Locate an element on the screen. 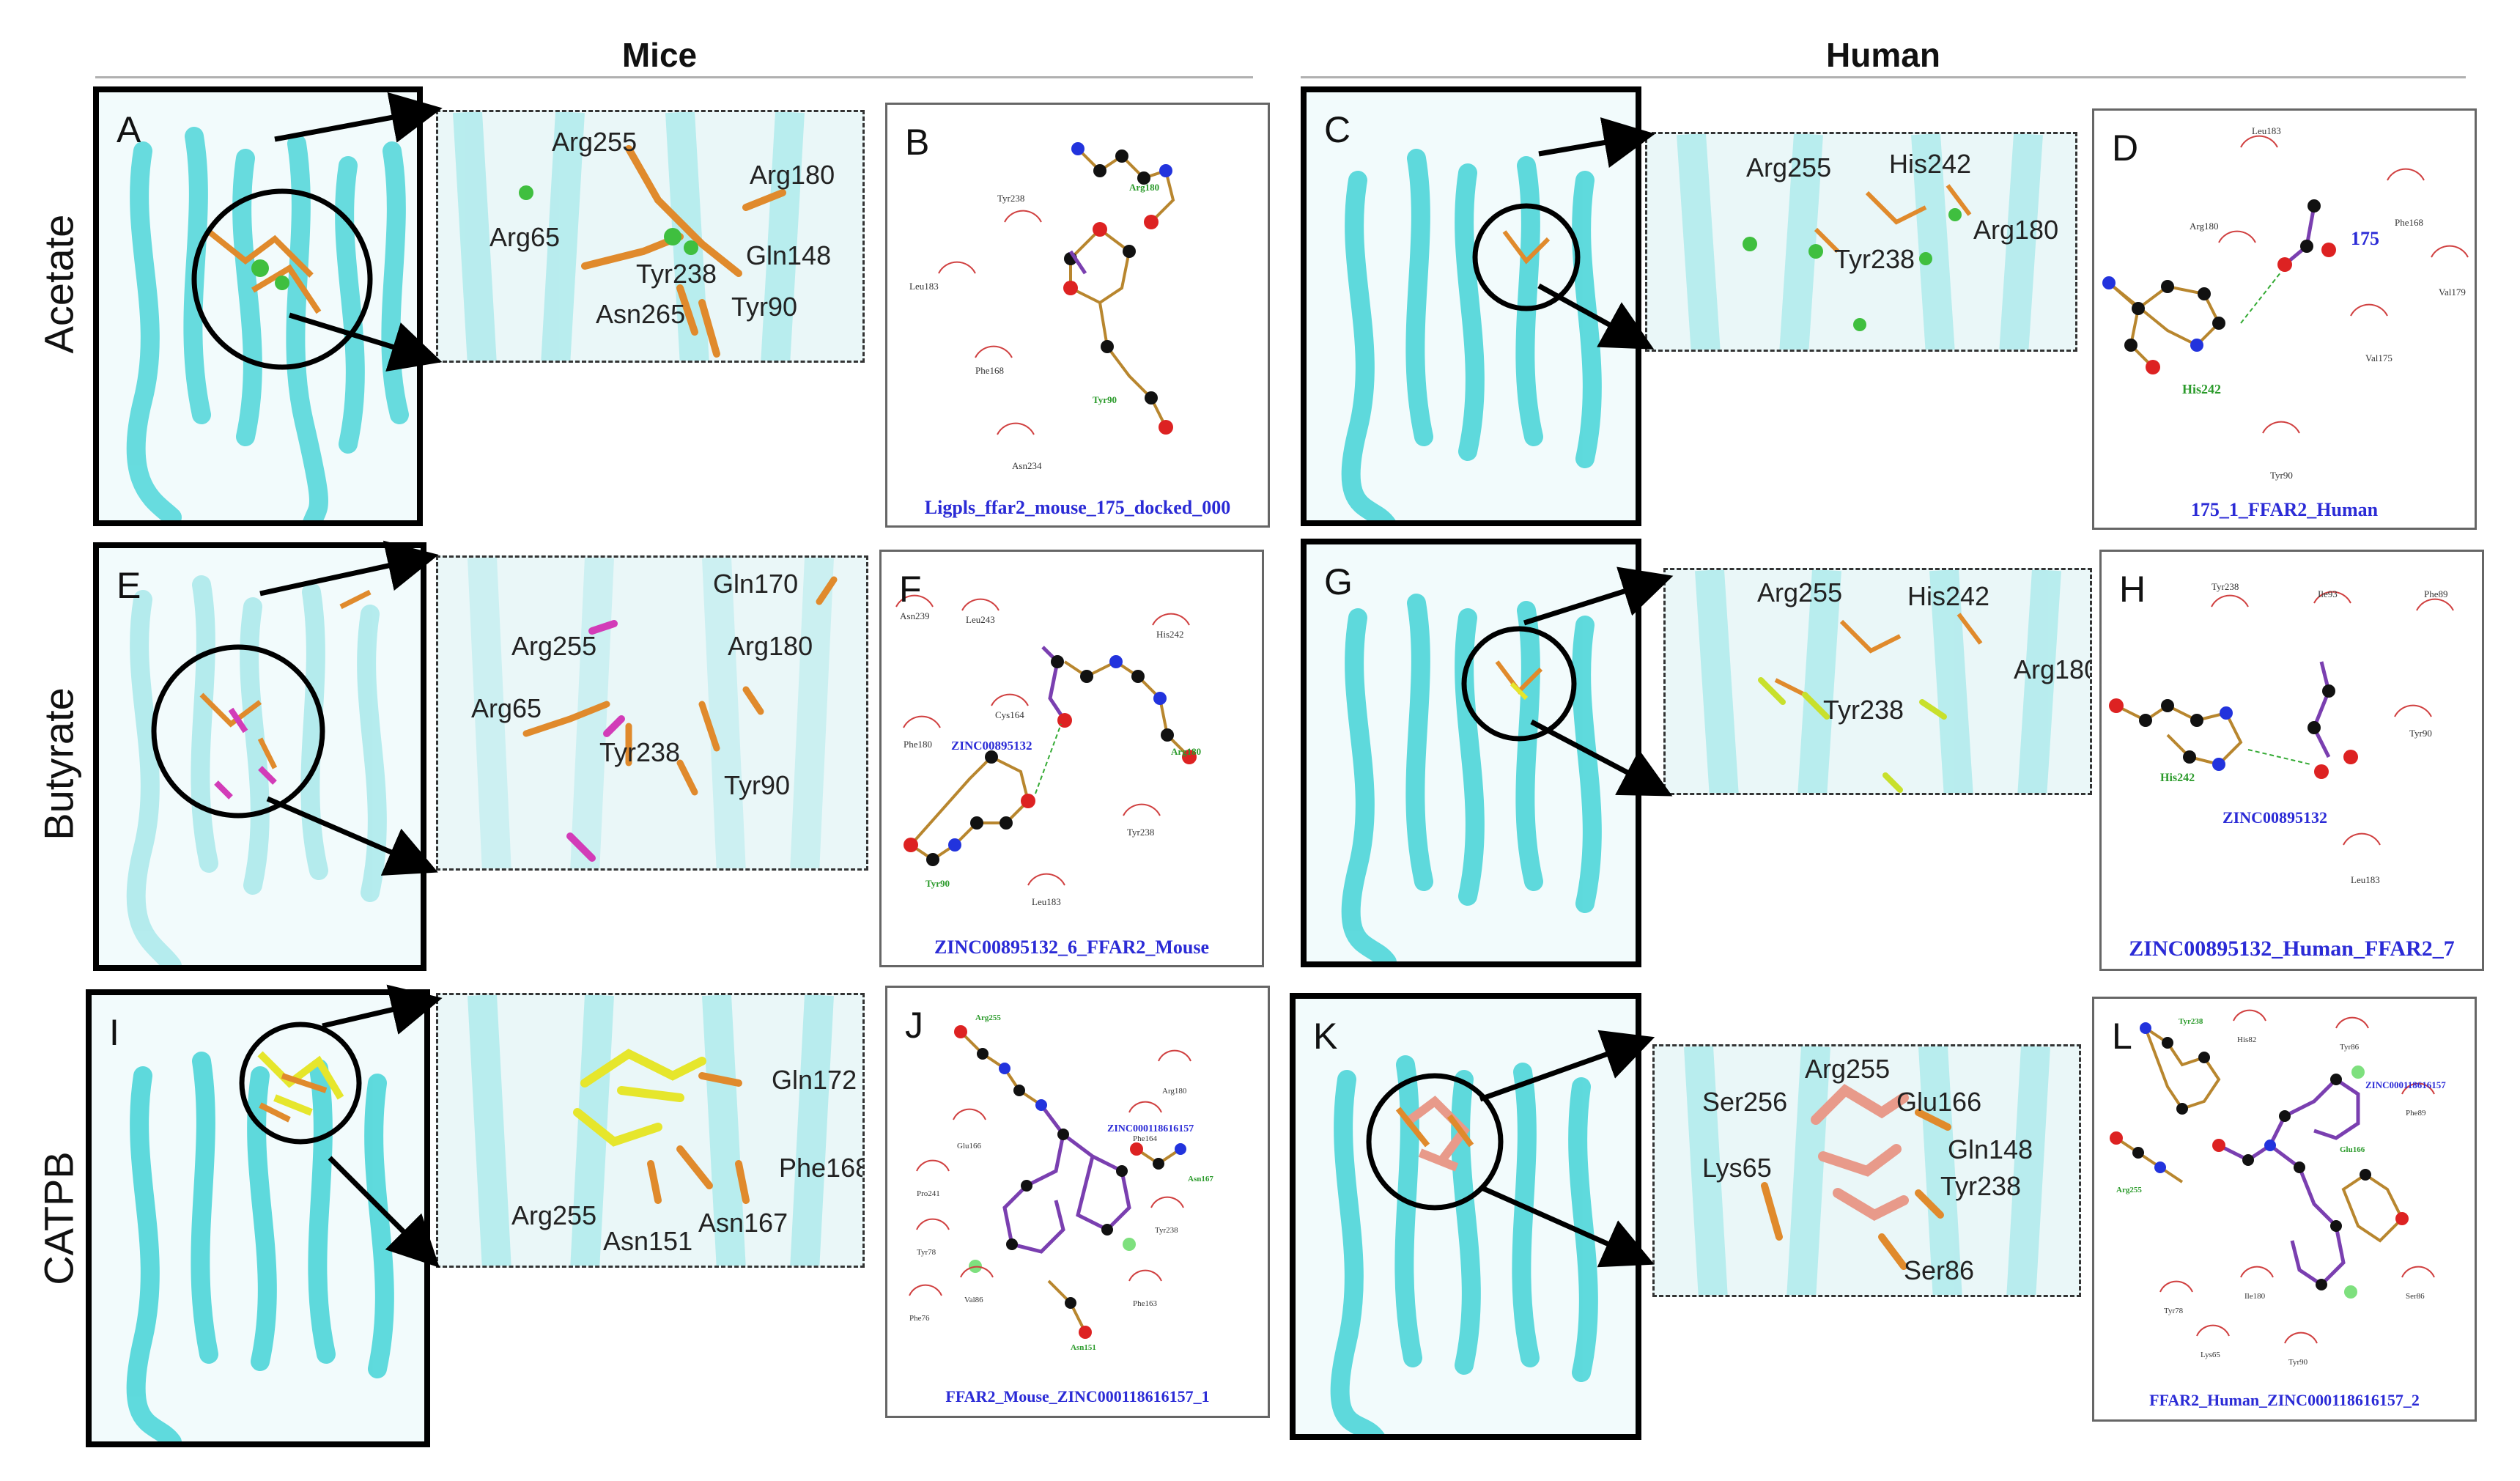  ligplot-residue: Cys164 is located at coordinates (1009, 714).